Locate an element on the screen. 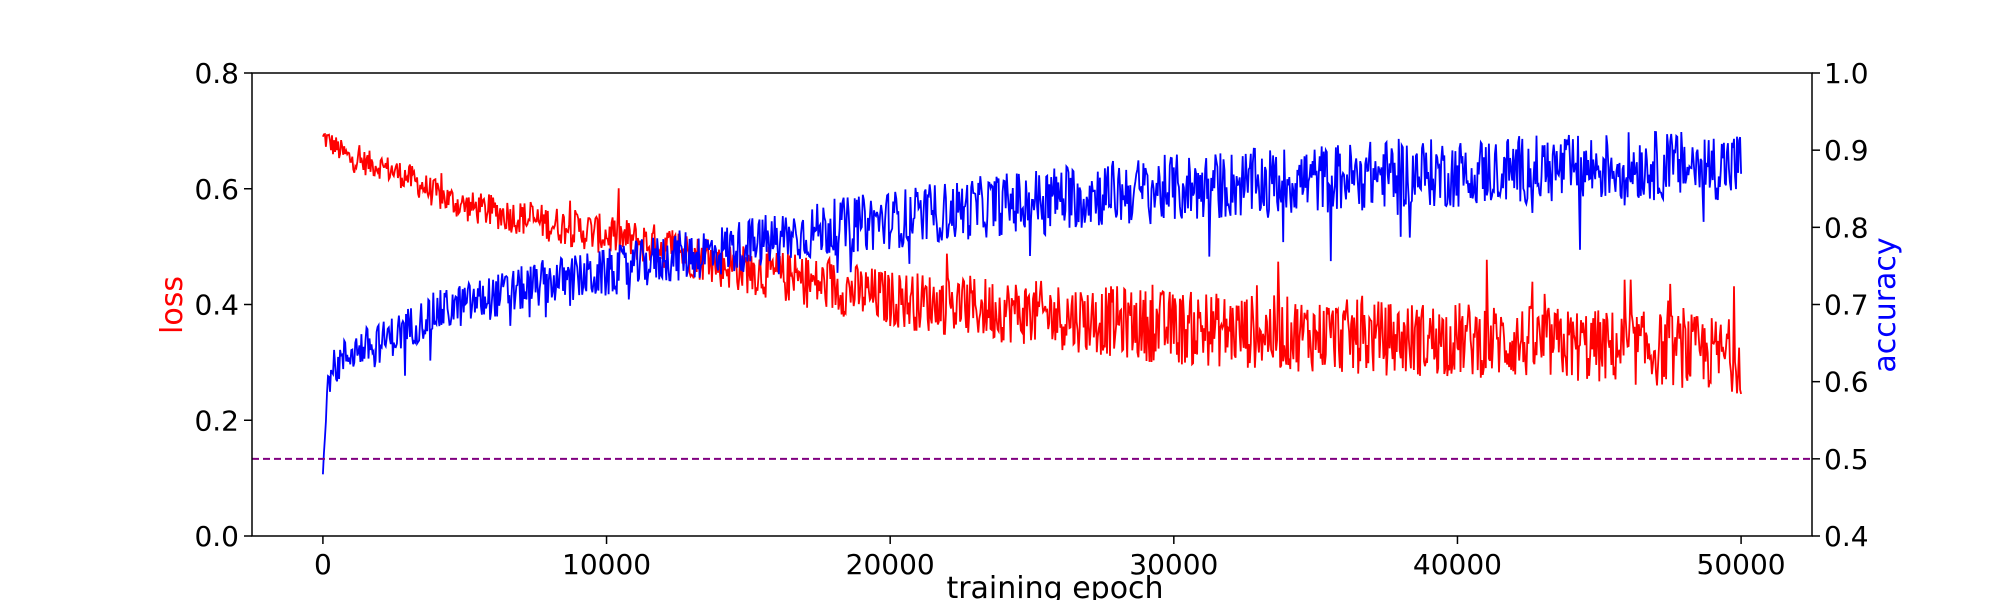 The width and height of the screenshot is (2000, 600). x-tick-label: 0 is located at coordinates (323, 564).